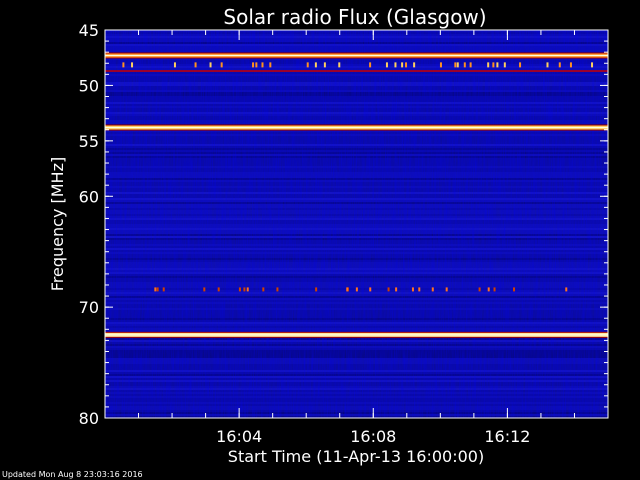 The image size is (640, 480). Describe the element at coordinates (239, 436) in the screenshot. I see `x-tick-label: 16:04` at that location.